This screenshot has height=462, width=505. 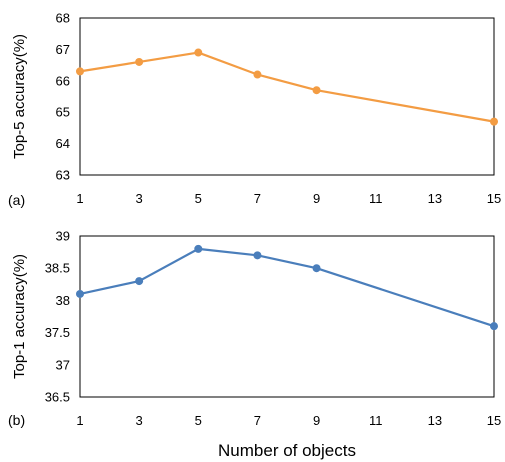 I want to click on panel-label: (a), so click(x=16, y=200).